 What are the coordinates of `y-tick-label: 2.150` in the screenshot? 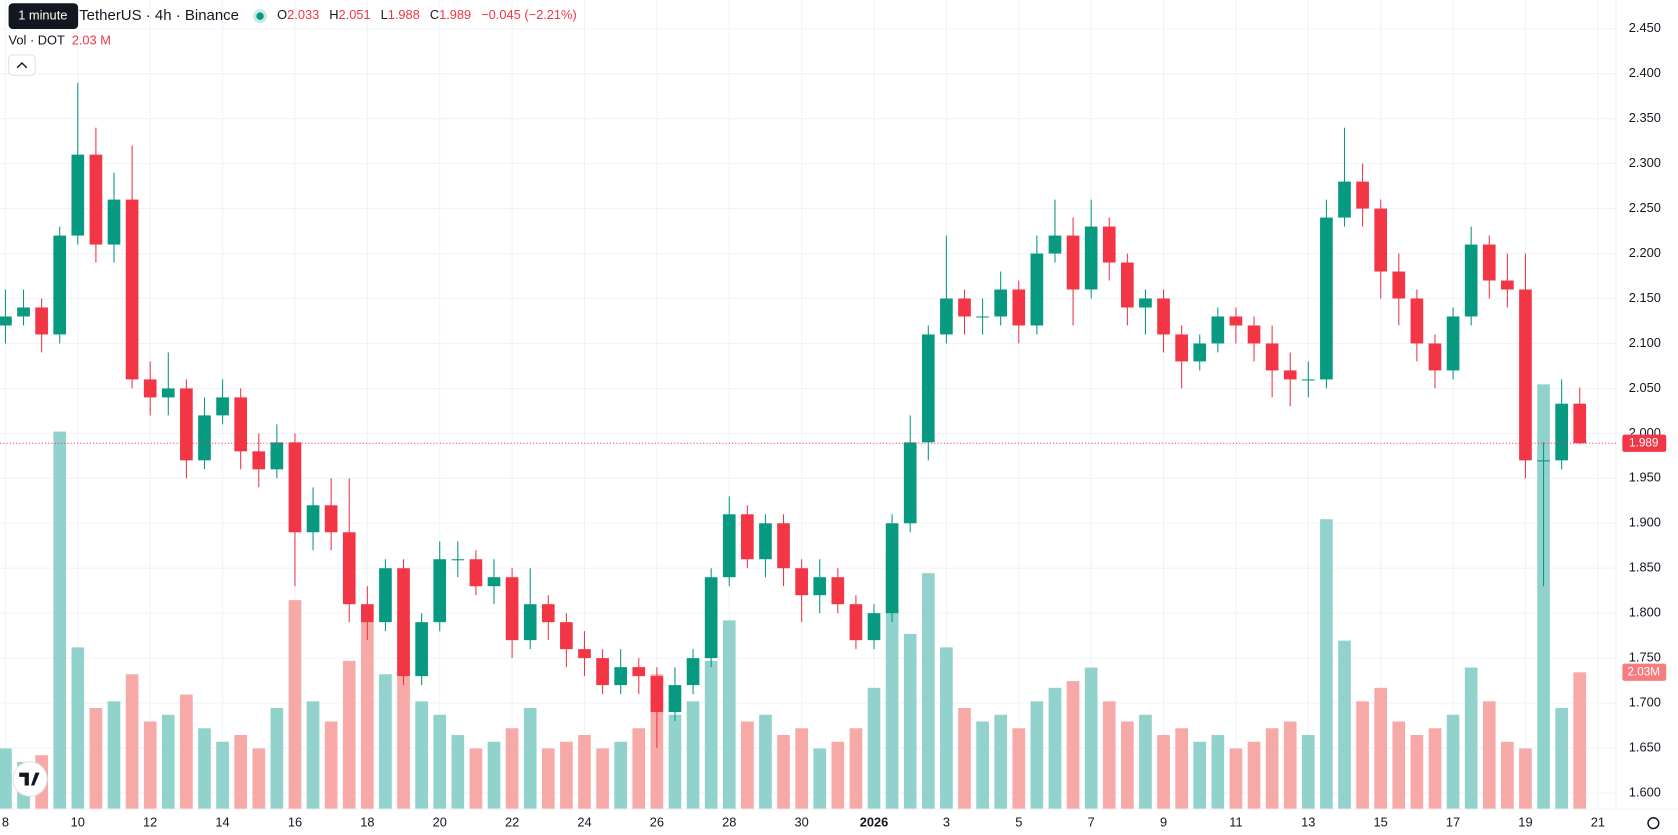 It's located at (1645, 297).